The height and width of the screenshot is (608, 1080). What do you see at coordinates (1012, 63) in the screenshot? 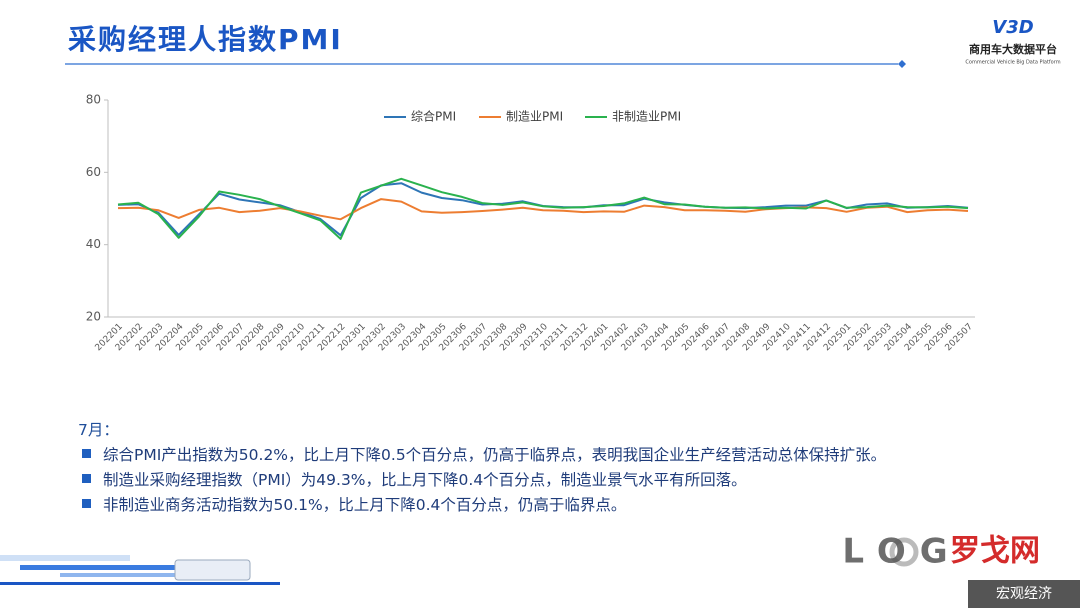
I see `logo-sub: Commercial Vehicle Big Data Platform` at bounding box center [1012, 63].